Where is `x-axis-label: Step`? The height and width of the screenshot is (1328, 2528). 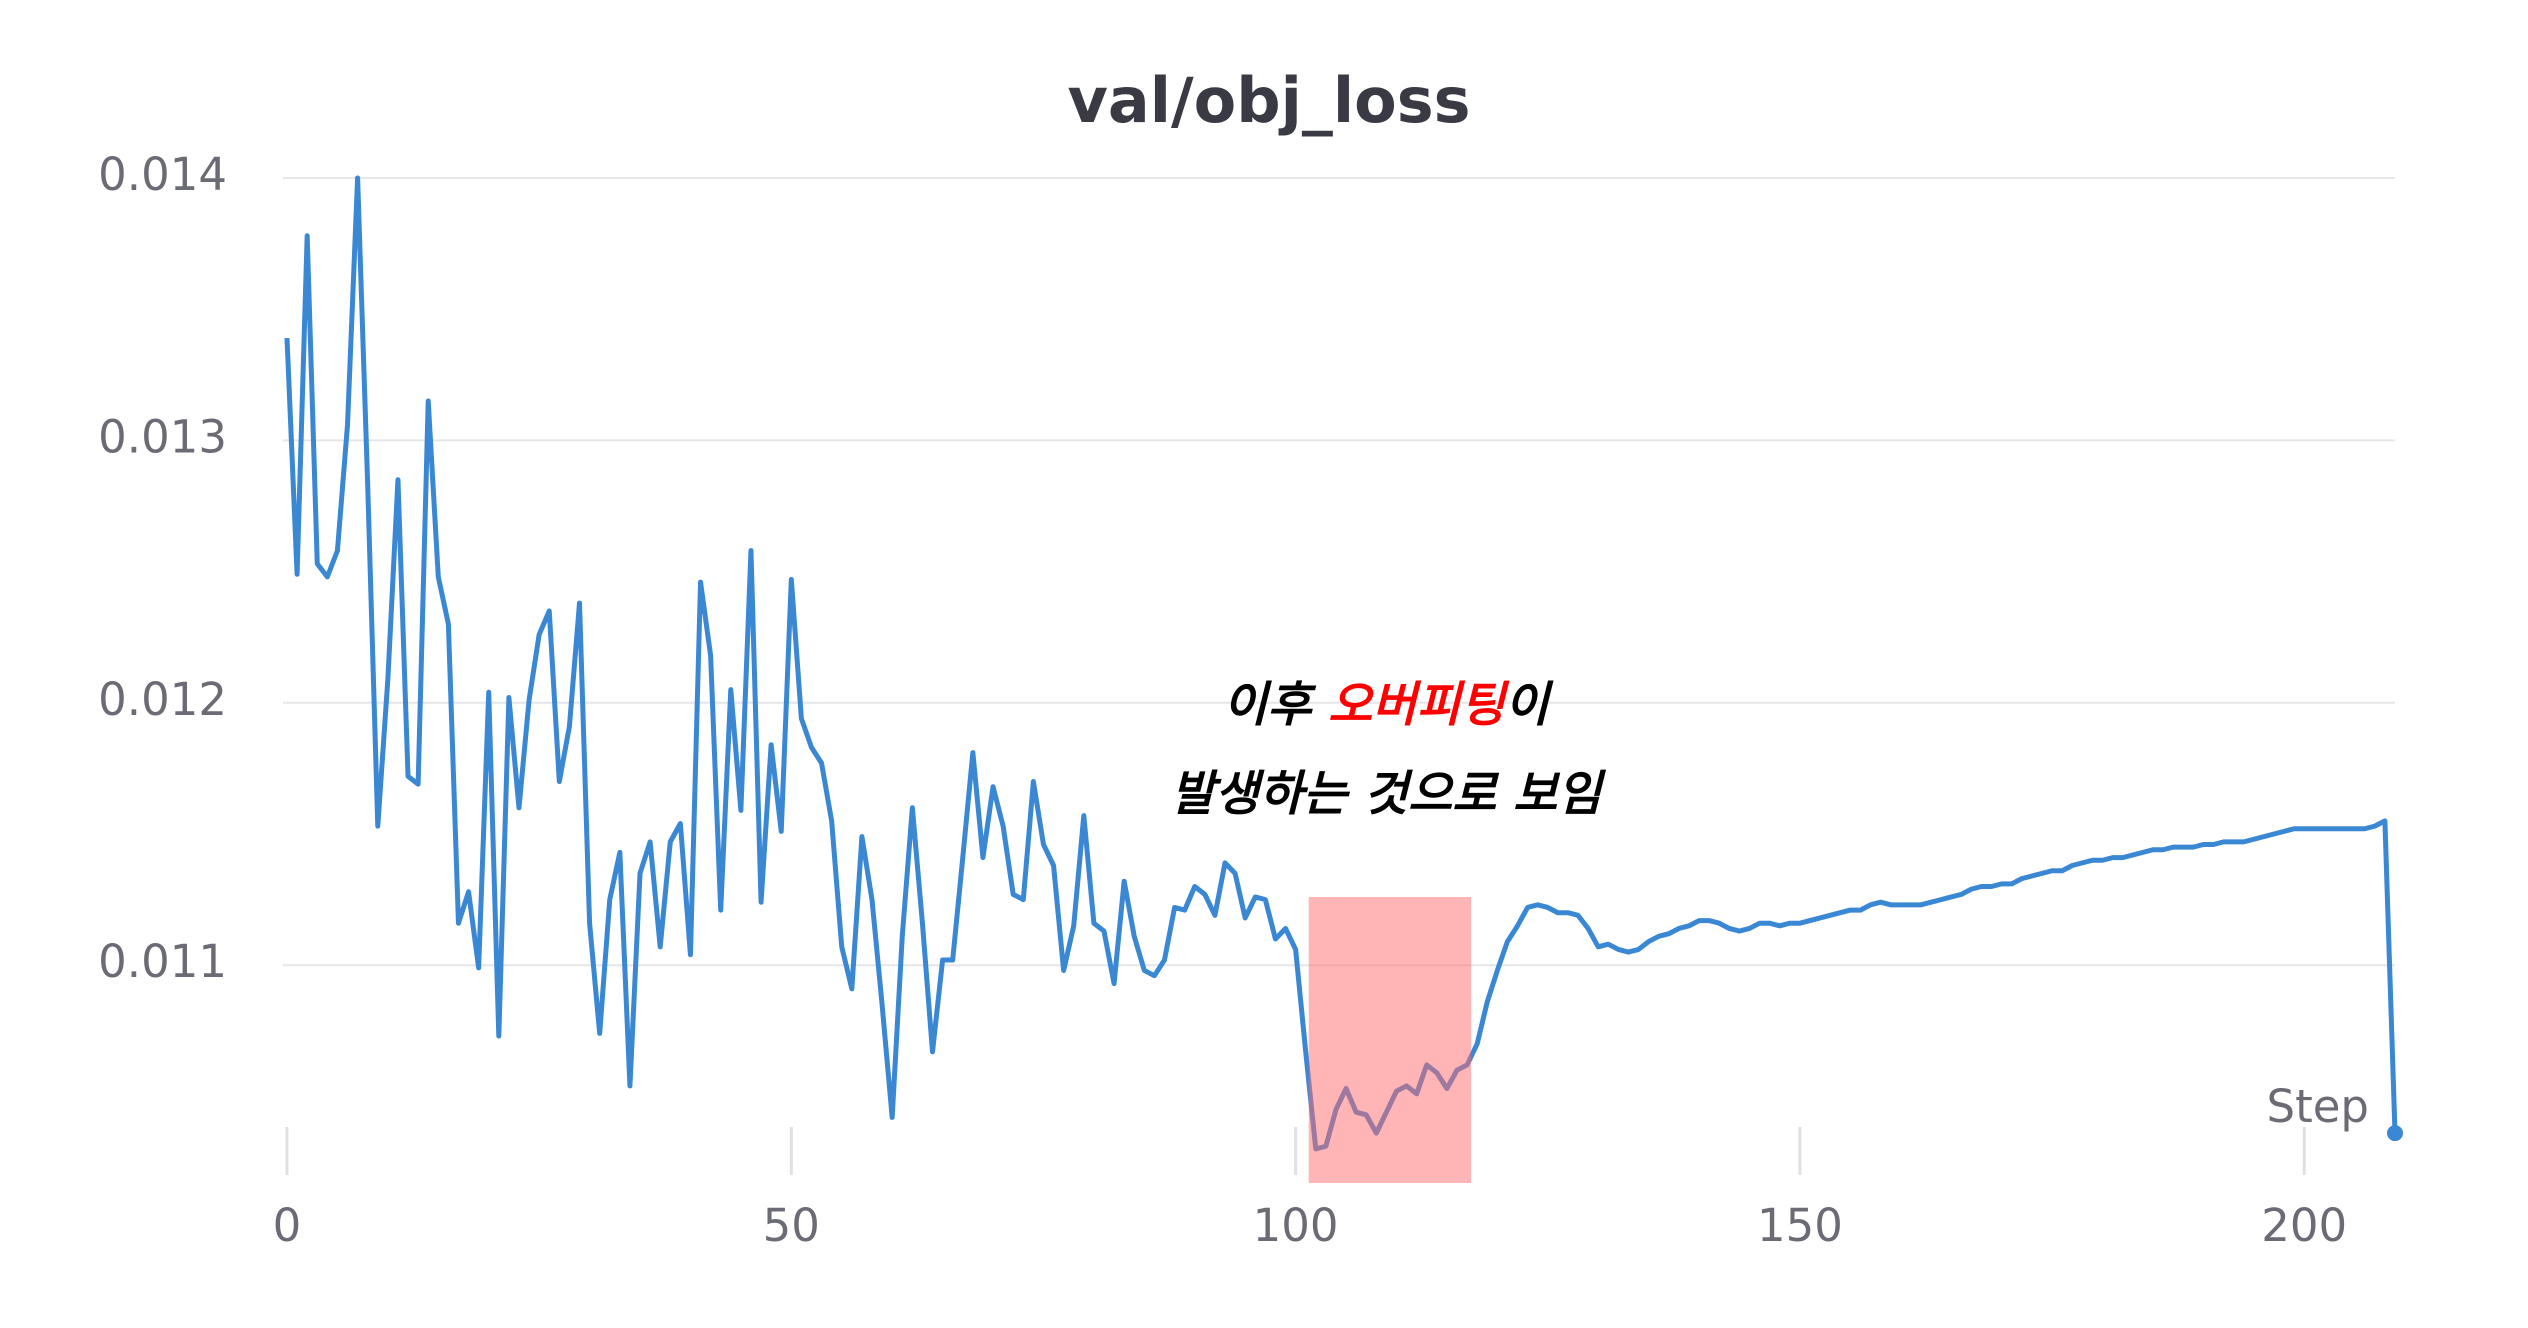 x-axis-label: Step is located at coordinates (2318, 1106).